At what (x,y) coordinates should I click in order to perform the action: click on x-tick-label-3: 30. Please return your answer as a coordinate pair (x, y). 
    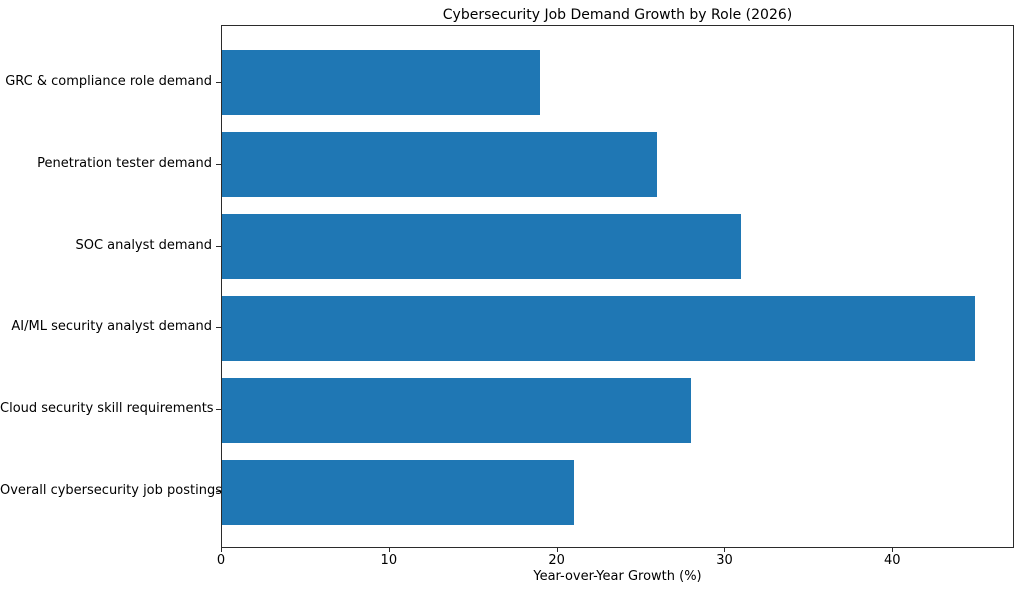
    Looking at the image, I should click on (724, 560).